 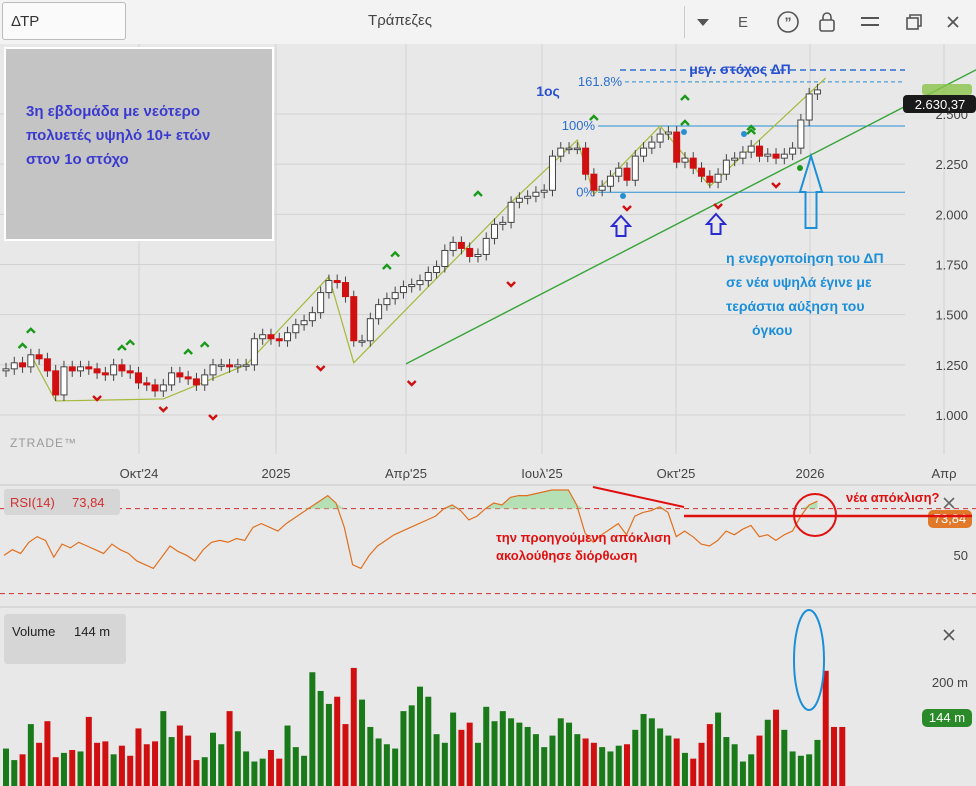 I want to click on note-text-line: 3η εβδομάδα με νεότερο, so click(x=113, y=111).